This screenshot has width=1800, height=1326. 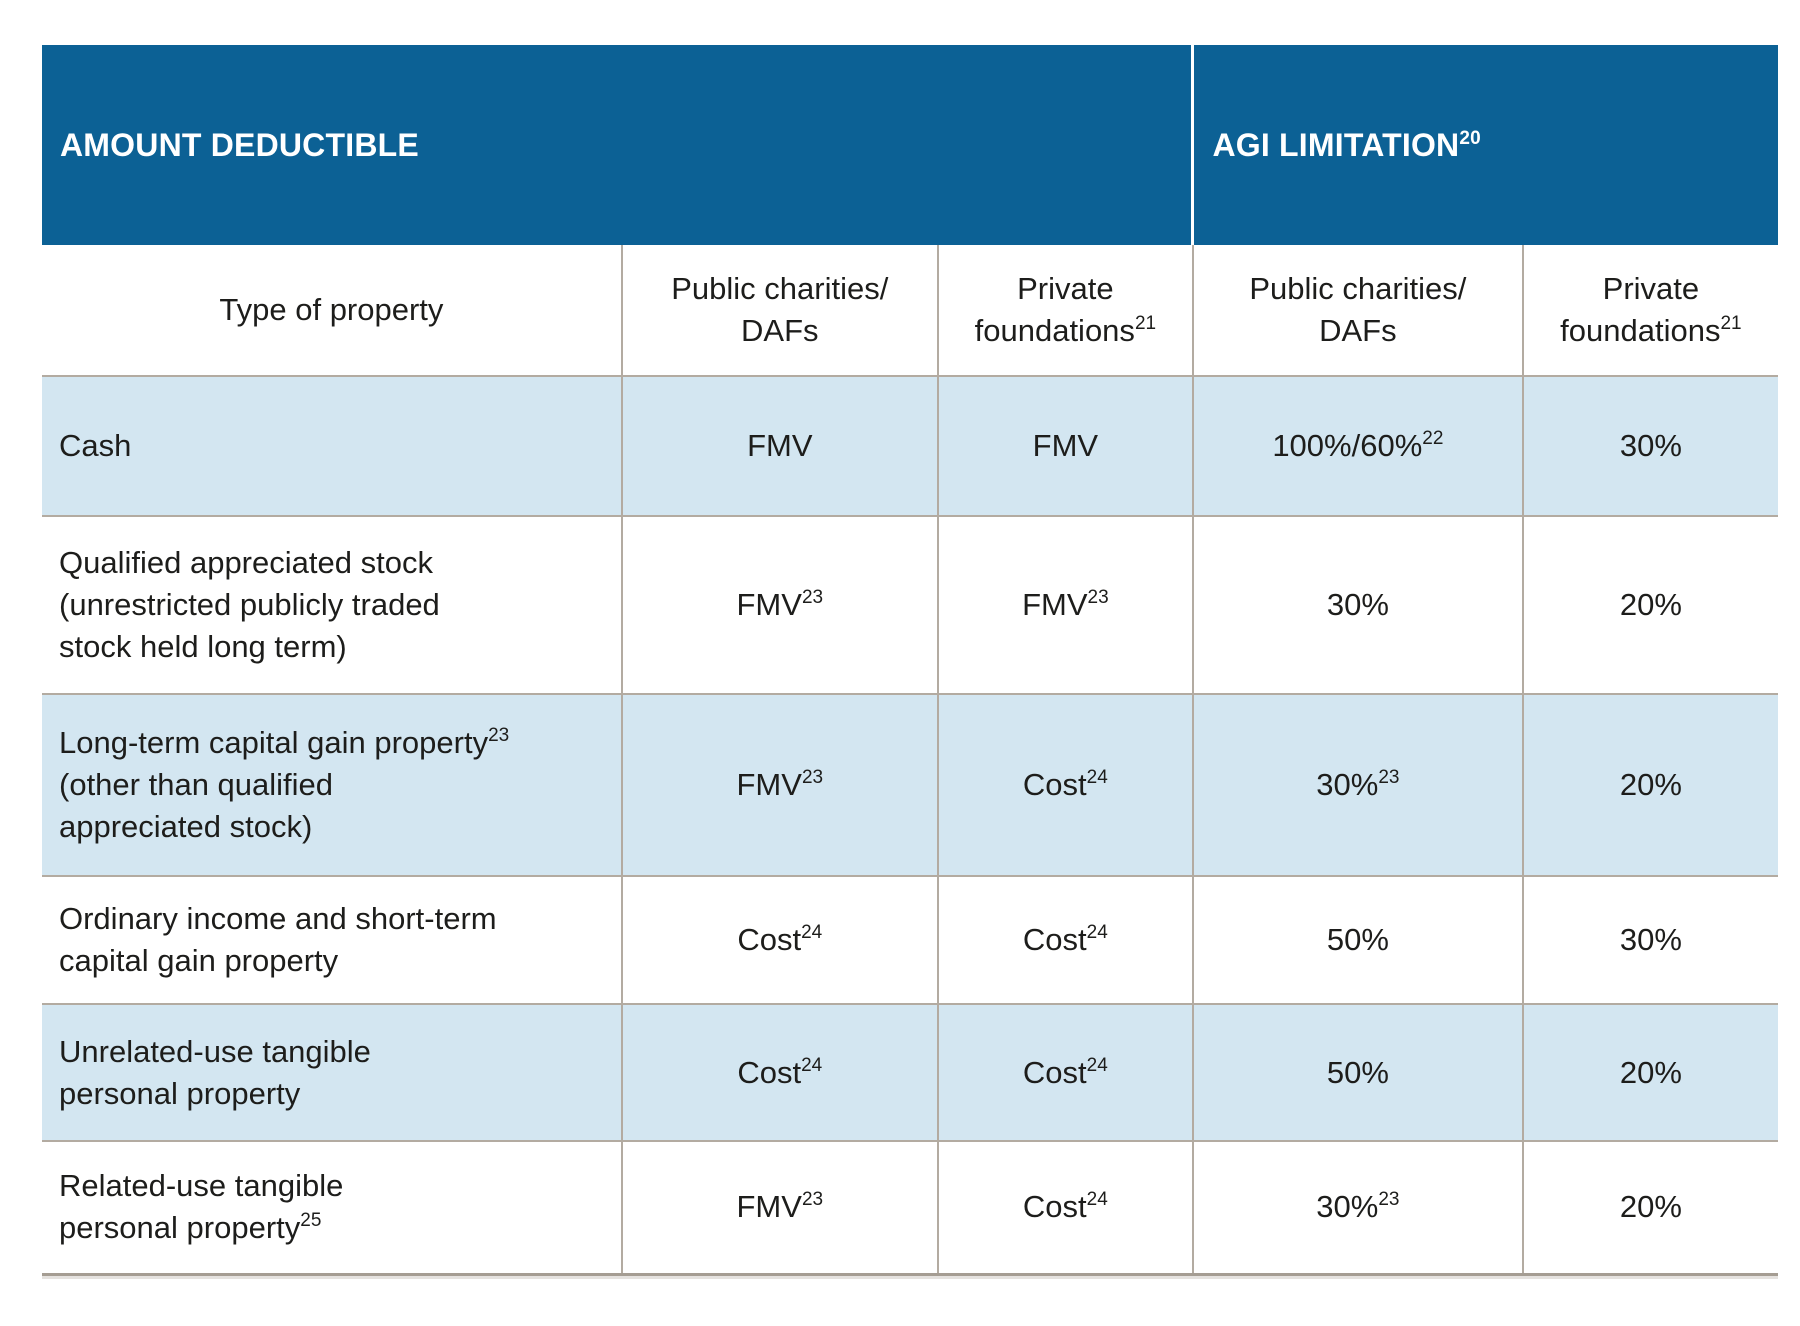 I want to click on section-header-row: AMOUNT DEDUCTIBLE AGI LIMITATION20, so click(x=910, y=145).